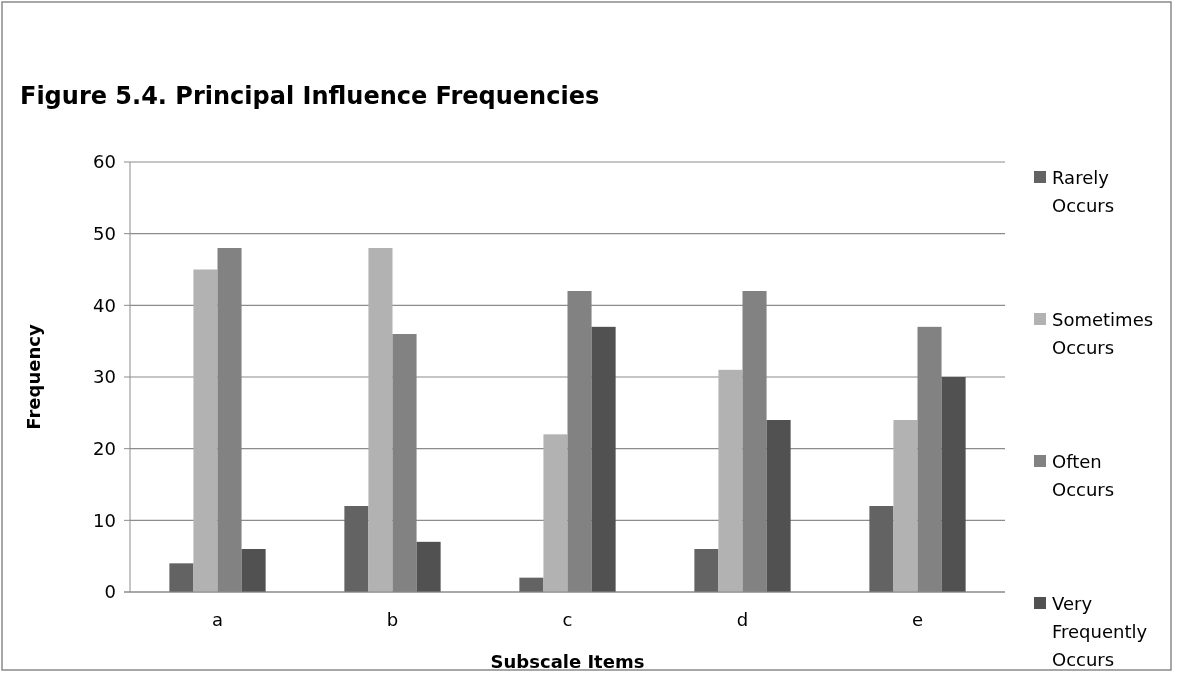 The height and width of the screenshot is (680, 1189). I want to click on y-axis-title: Frequency, so click(33, 377).